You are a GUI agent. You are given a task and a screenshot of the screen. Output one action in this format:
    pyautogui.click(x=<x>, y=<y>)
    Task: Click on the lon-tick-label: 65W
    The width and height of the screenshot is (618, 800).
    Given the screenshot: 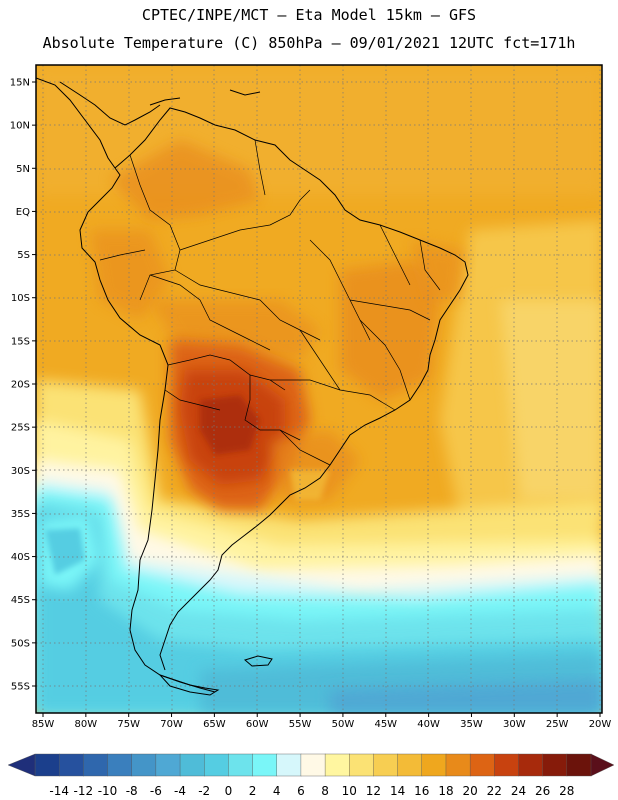 What is the action you would take?
    pyautogui.click(x=214, y=724)
    